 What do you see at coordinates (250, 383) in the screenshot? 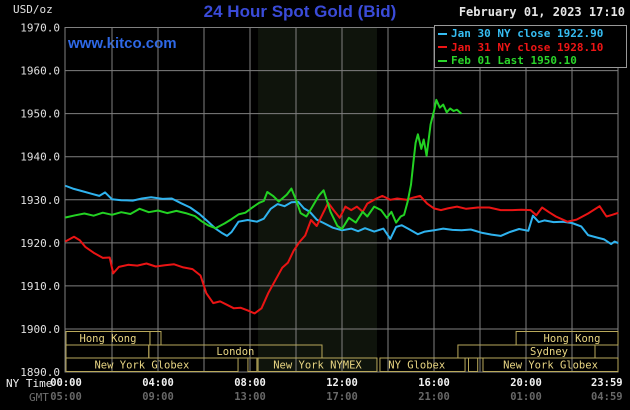
I see `x-tick-ny-time: 08:00` at bounding box center [250, 383].